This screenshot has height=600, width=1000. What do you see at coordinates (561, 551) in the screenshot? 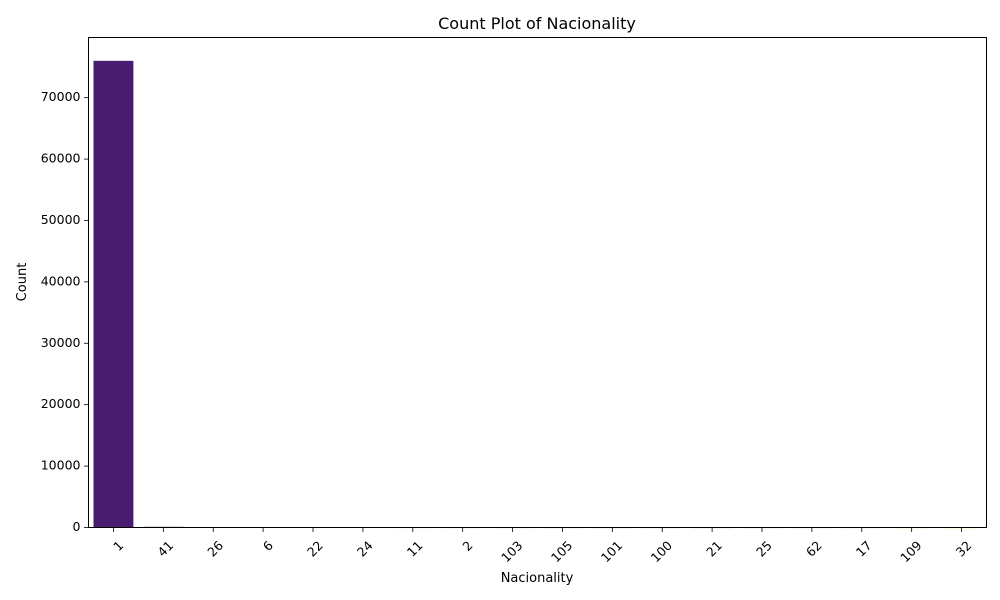
I see `x-tick-label-105: 10⁵` at bounding box center [561, 551].